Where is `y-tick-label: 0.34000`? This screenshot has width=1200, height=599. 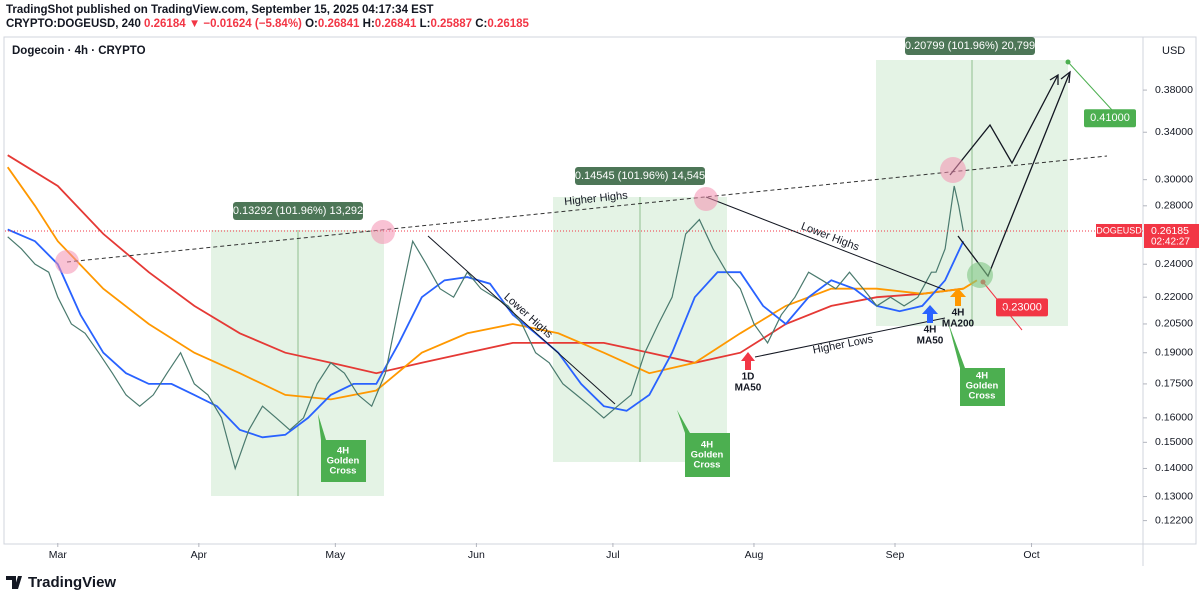 y-tick-label: 0.34000 is located at coordinates (1174, 132).